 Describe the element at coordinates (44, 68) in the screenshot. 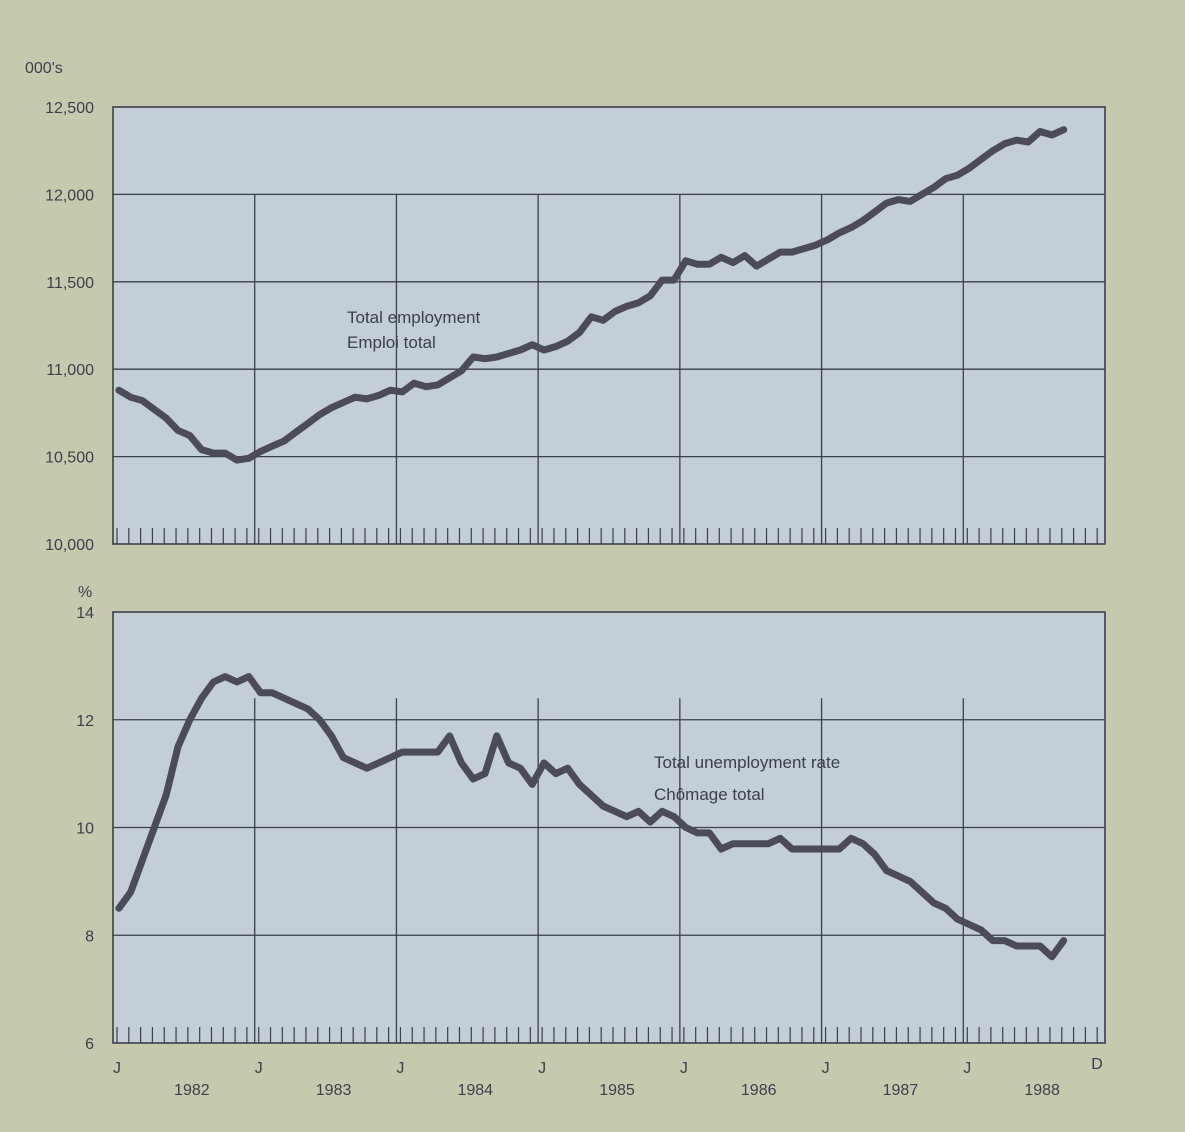

I see `unit-label: 000's` at that location.